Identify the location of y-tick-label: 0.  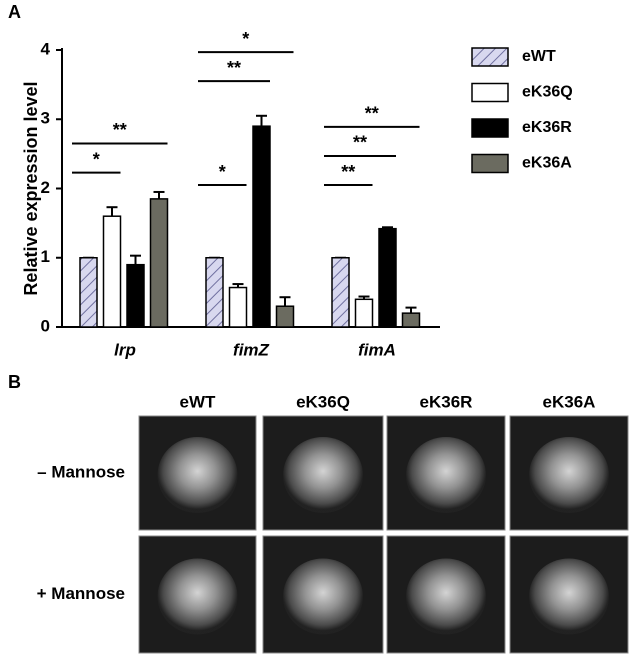
(45, 325).